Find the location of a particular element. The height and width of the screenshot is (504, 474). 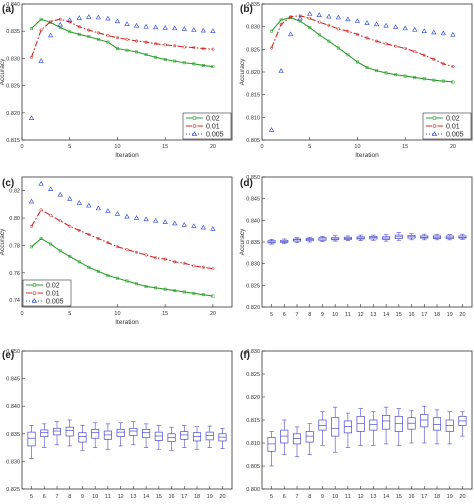

y-axis-title: Accuracy is located at coordinates (242, 71).